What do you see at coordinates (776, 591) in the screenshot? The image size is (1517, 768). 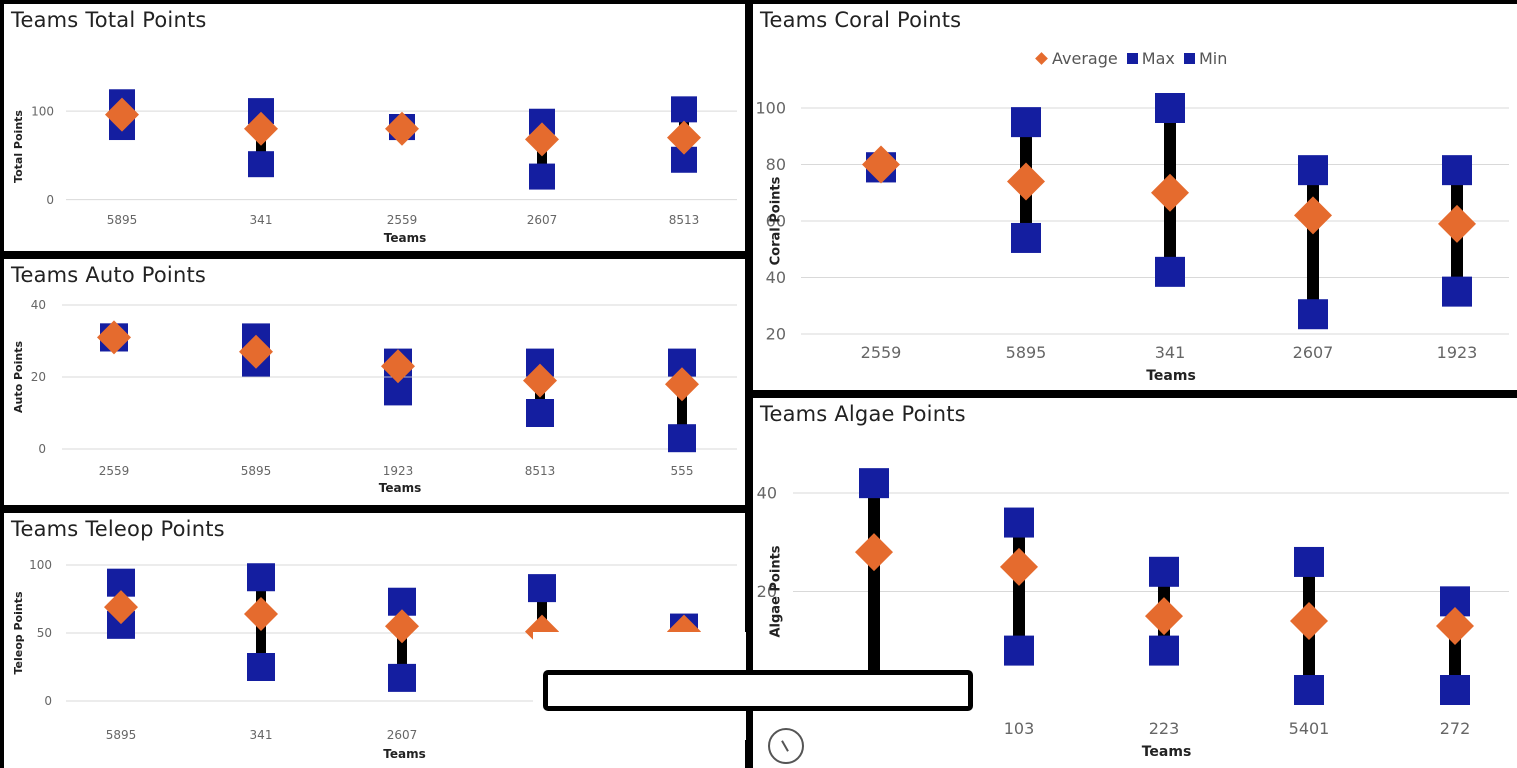 I see `y-axis-label: Algae Points` at bounding box center [776, 591].